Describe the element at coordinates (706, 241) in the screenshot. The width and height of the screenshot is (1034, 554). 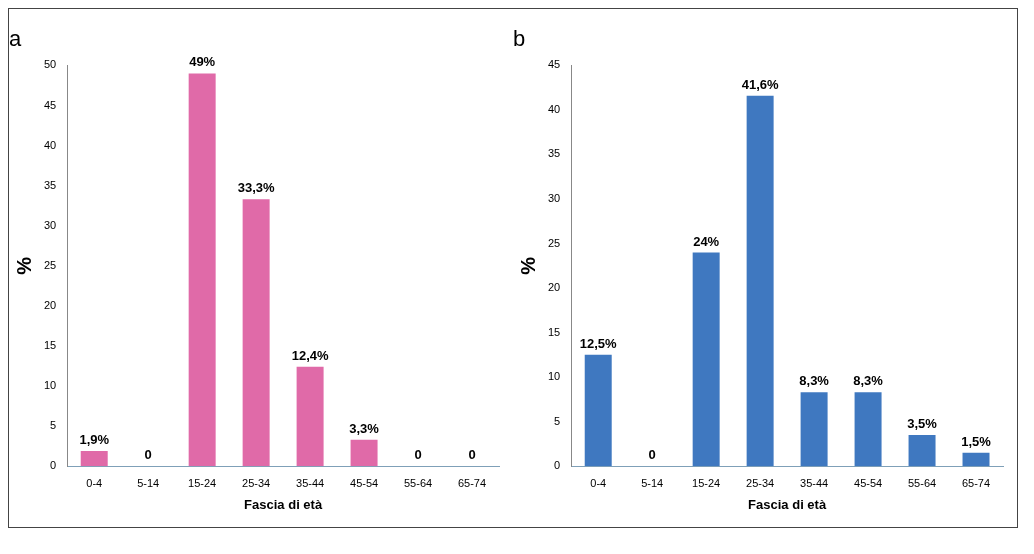
I see `data-label: 24%` at that location.